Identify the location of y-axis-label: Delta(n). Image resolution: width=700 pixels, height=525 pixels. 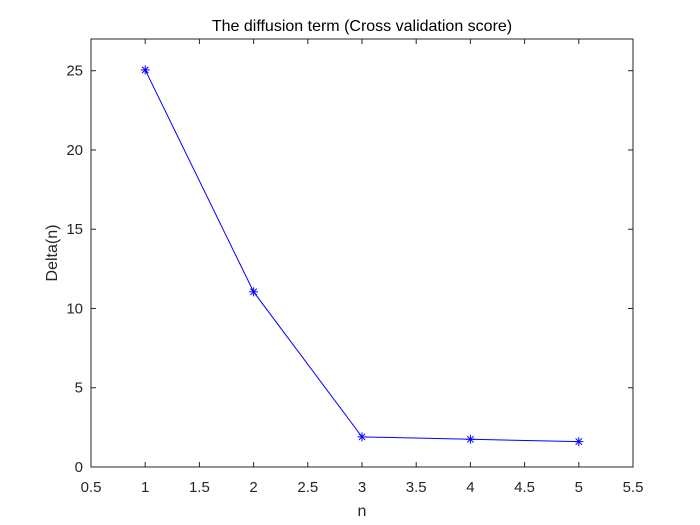
(52, 253).